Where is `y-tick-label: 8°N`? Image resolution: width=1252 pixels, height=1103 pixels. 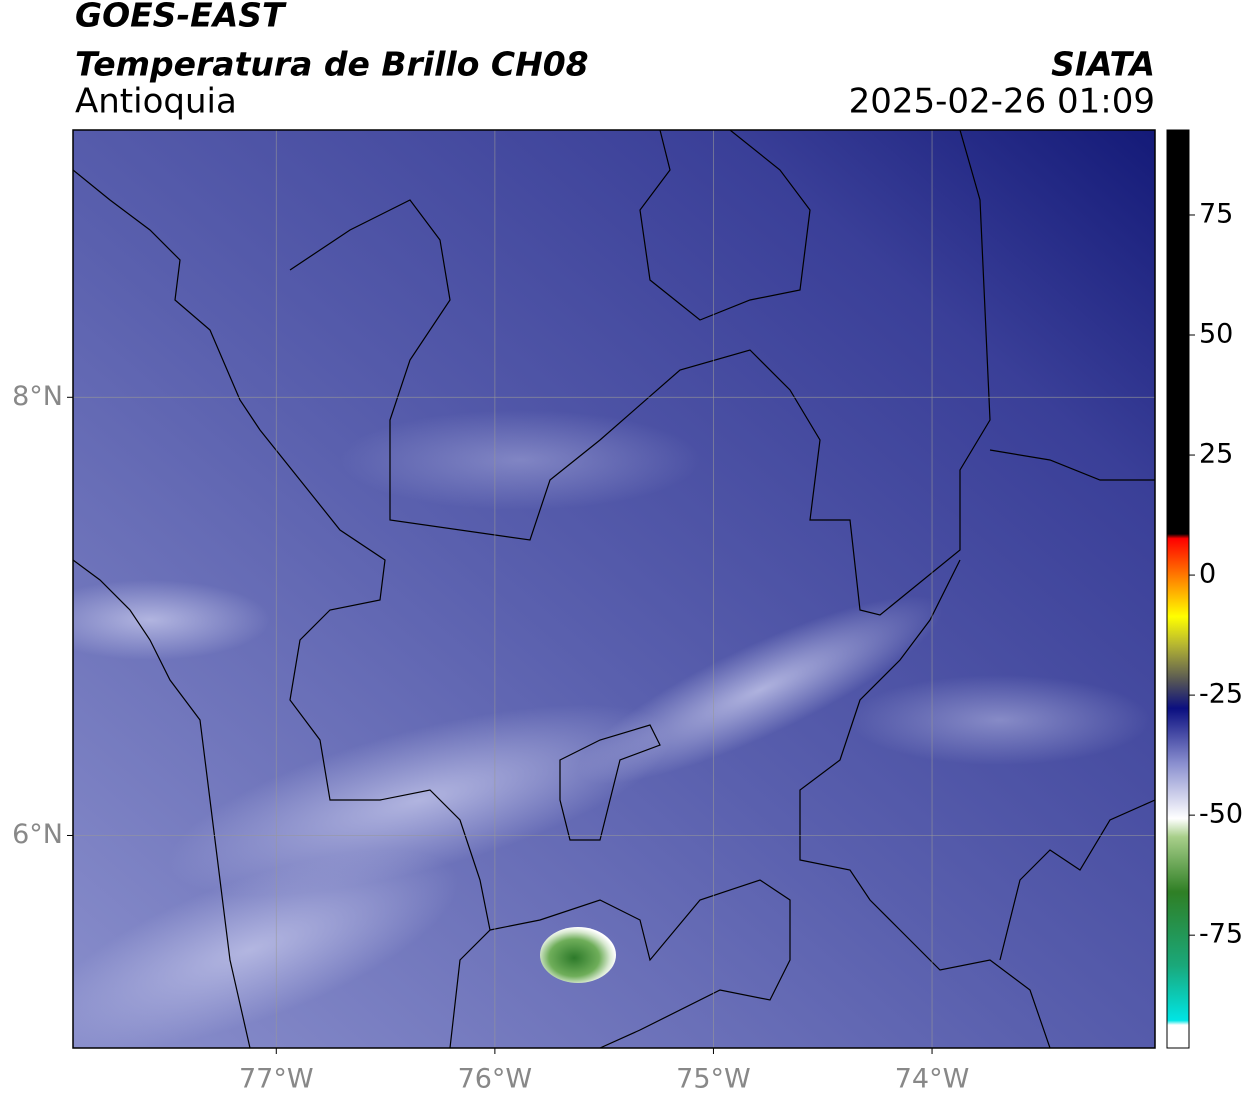
y-tick-label: 8°N is located at coordinates (37, 396).